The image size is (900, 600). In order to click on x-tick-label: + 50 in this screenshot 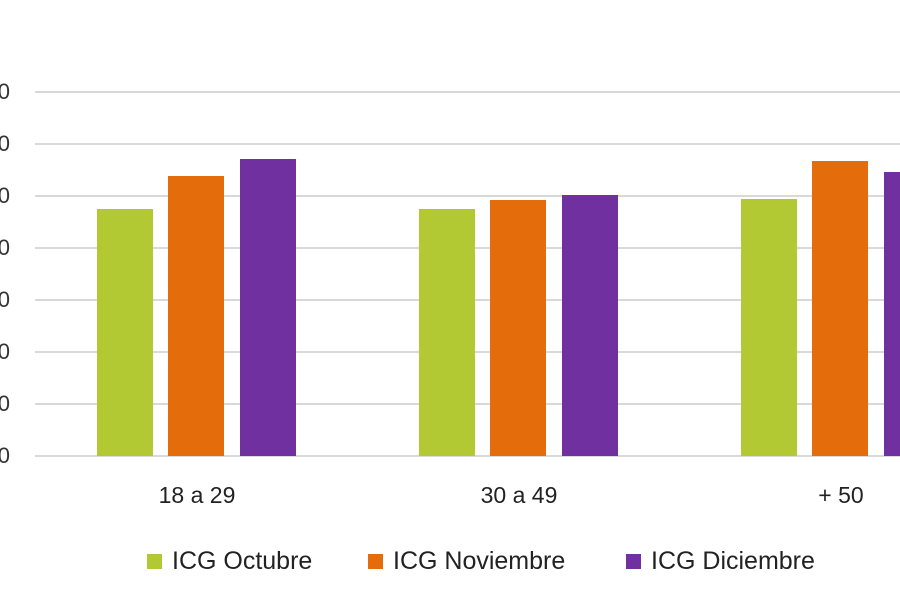, I will do `click(841, 495)`.